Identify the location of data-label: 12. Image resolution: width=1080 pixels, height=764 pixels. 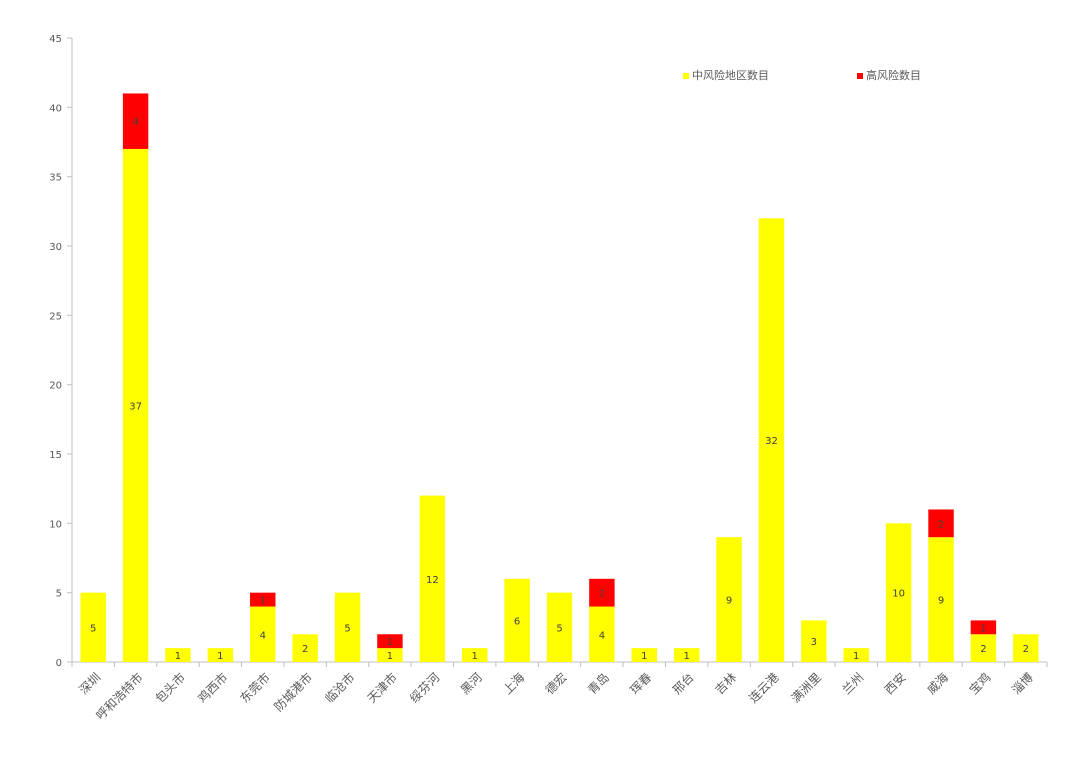
(432, 580).